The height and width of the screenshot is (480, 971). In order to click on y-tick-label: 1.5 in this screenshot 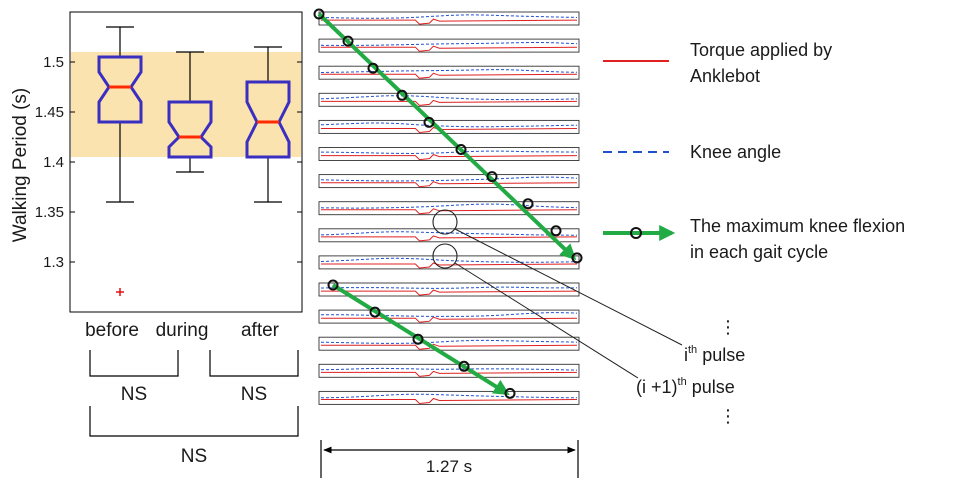, I will do `click(53, 62)`.